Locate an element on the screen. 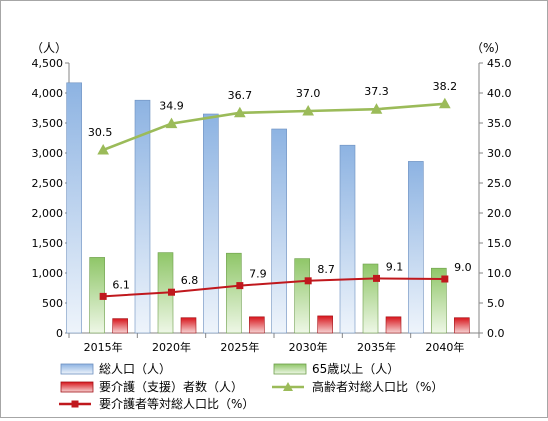  right-tick-label: 35.0 is located at coordinates (499, 123).